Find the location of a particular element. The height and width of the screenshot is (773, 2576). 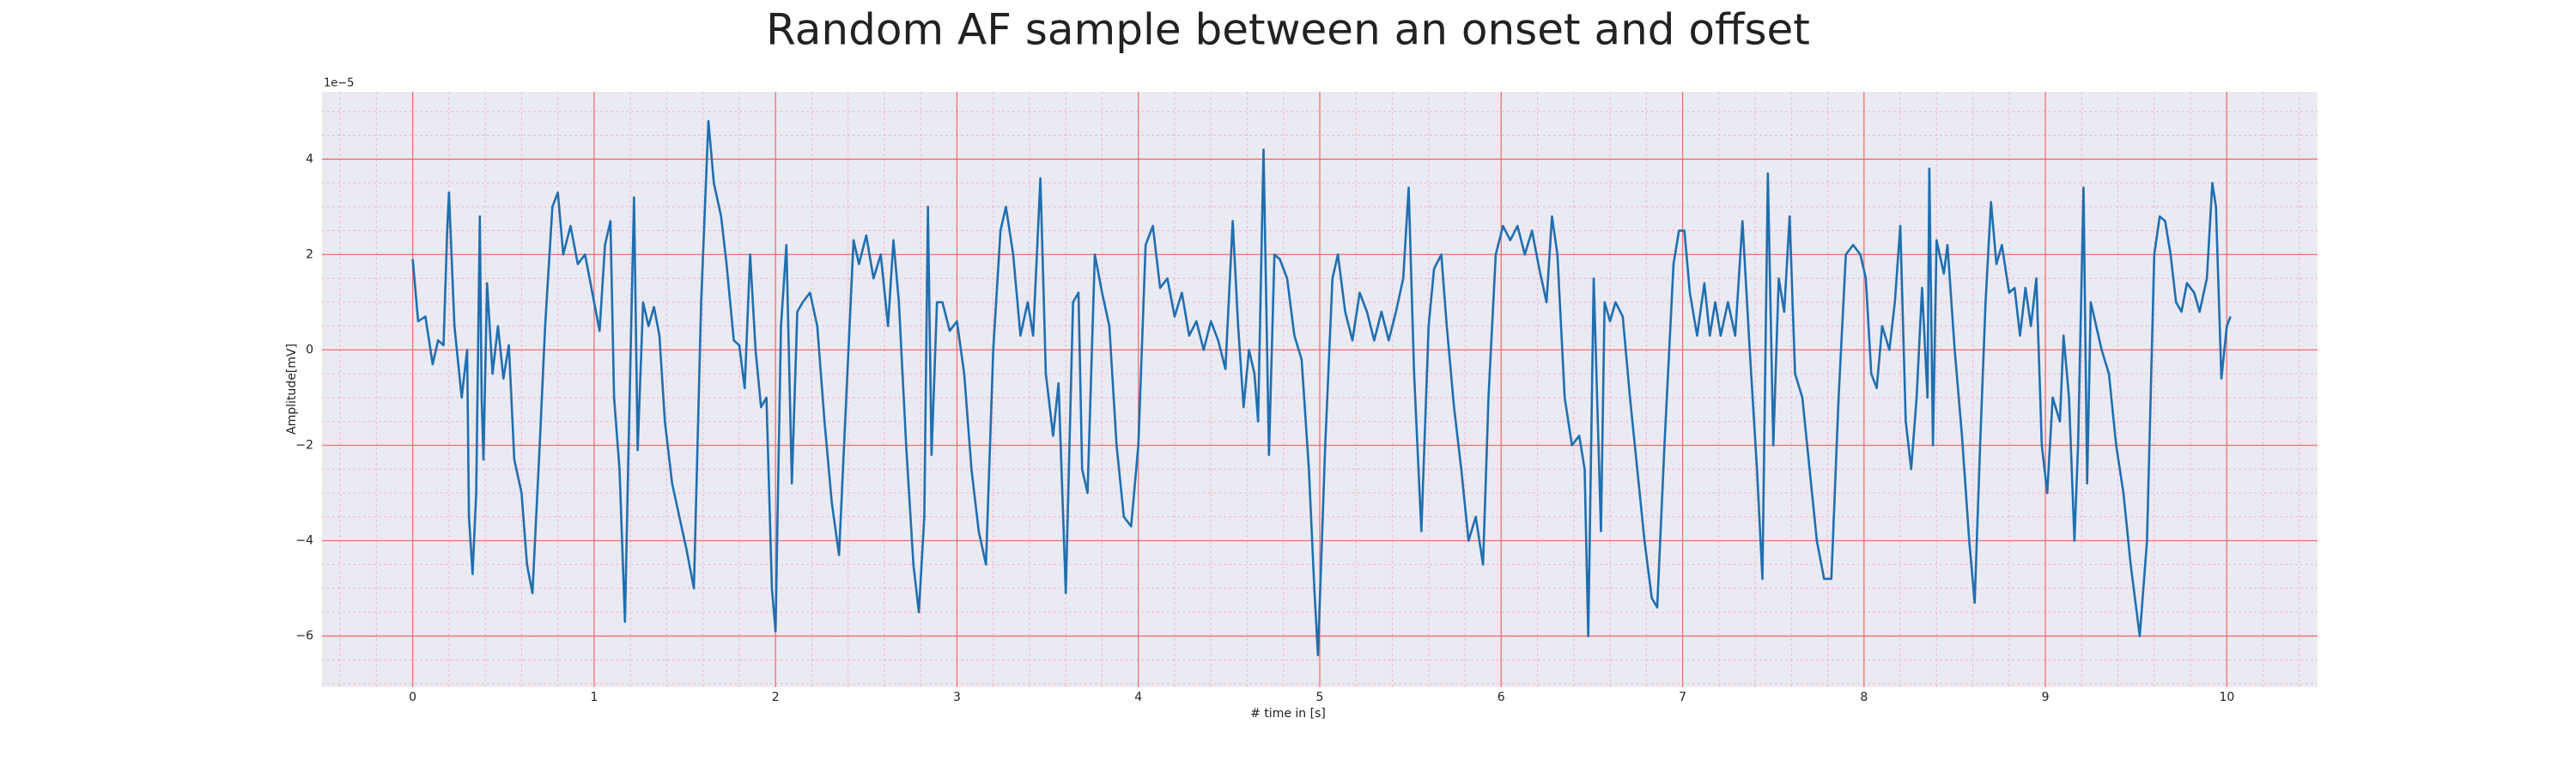

y-tick-label: −2 is located at coordinates (304, 445).